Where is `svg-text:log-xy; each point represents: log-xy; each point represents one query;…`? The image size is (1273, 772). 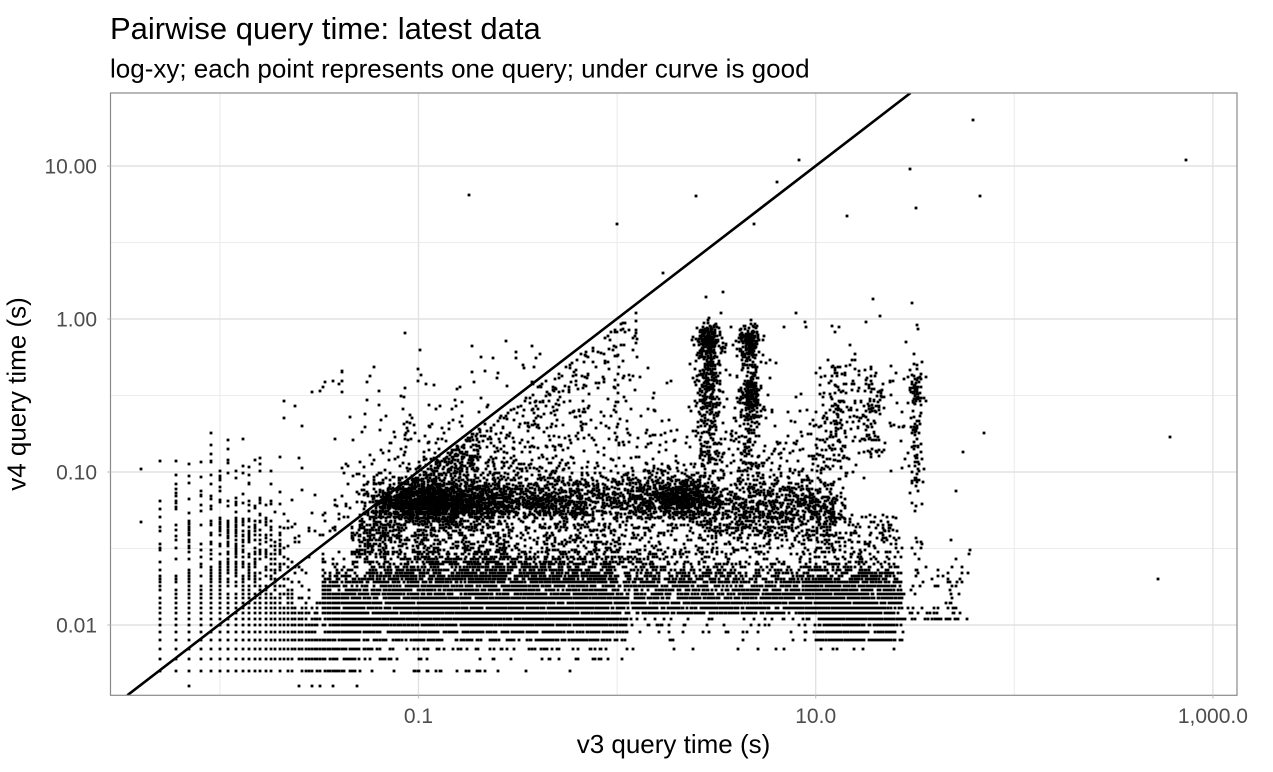
svg-text:log-xy; each point represents: log-xy; each point represents one query;… is located at coordinates (460, 69).